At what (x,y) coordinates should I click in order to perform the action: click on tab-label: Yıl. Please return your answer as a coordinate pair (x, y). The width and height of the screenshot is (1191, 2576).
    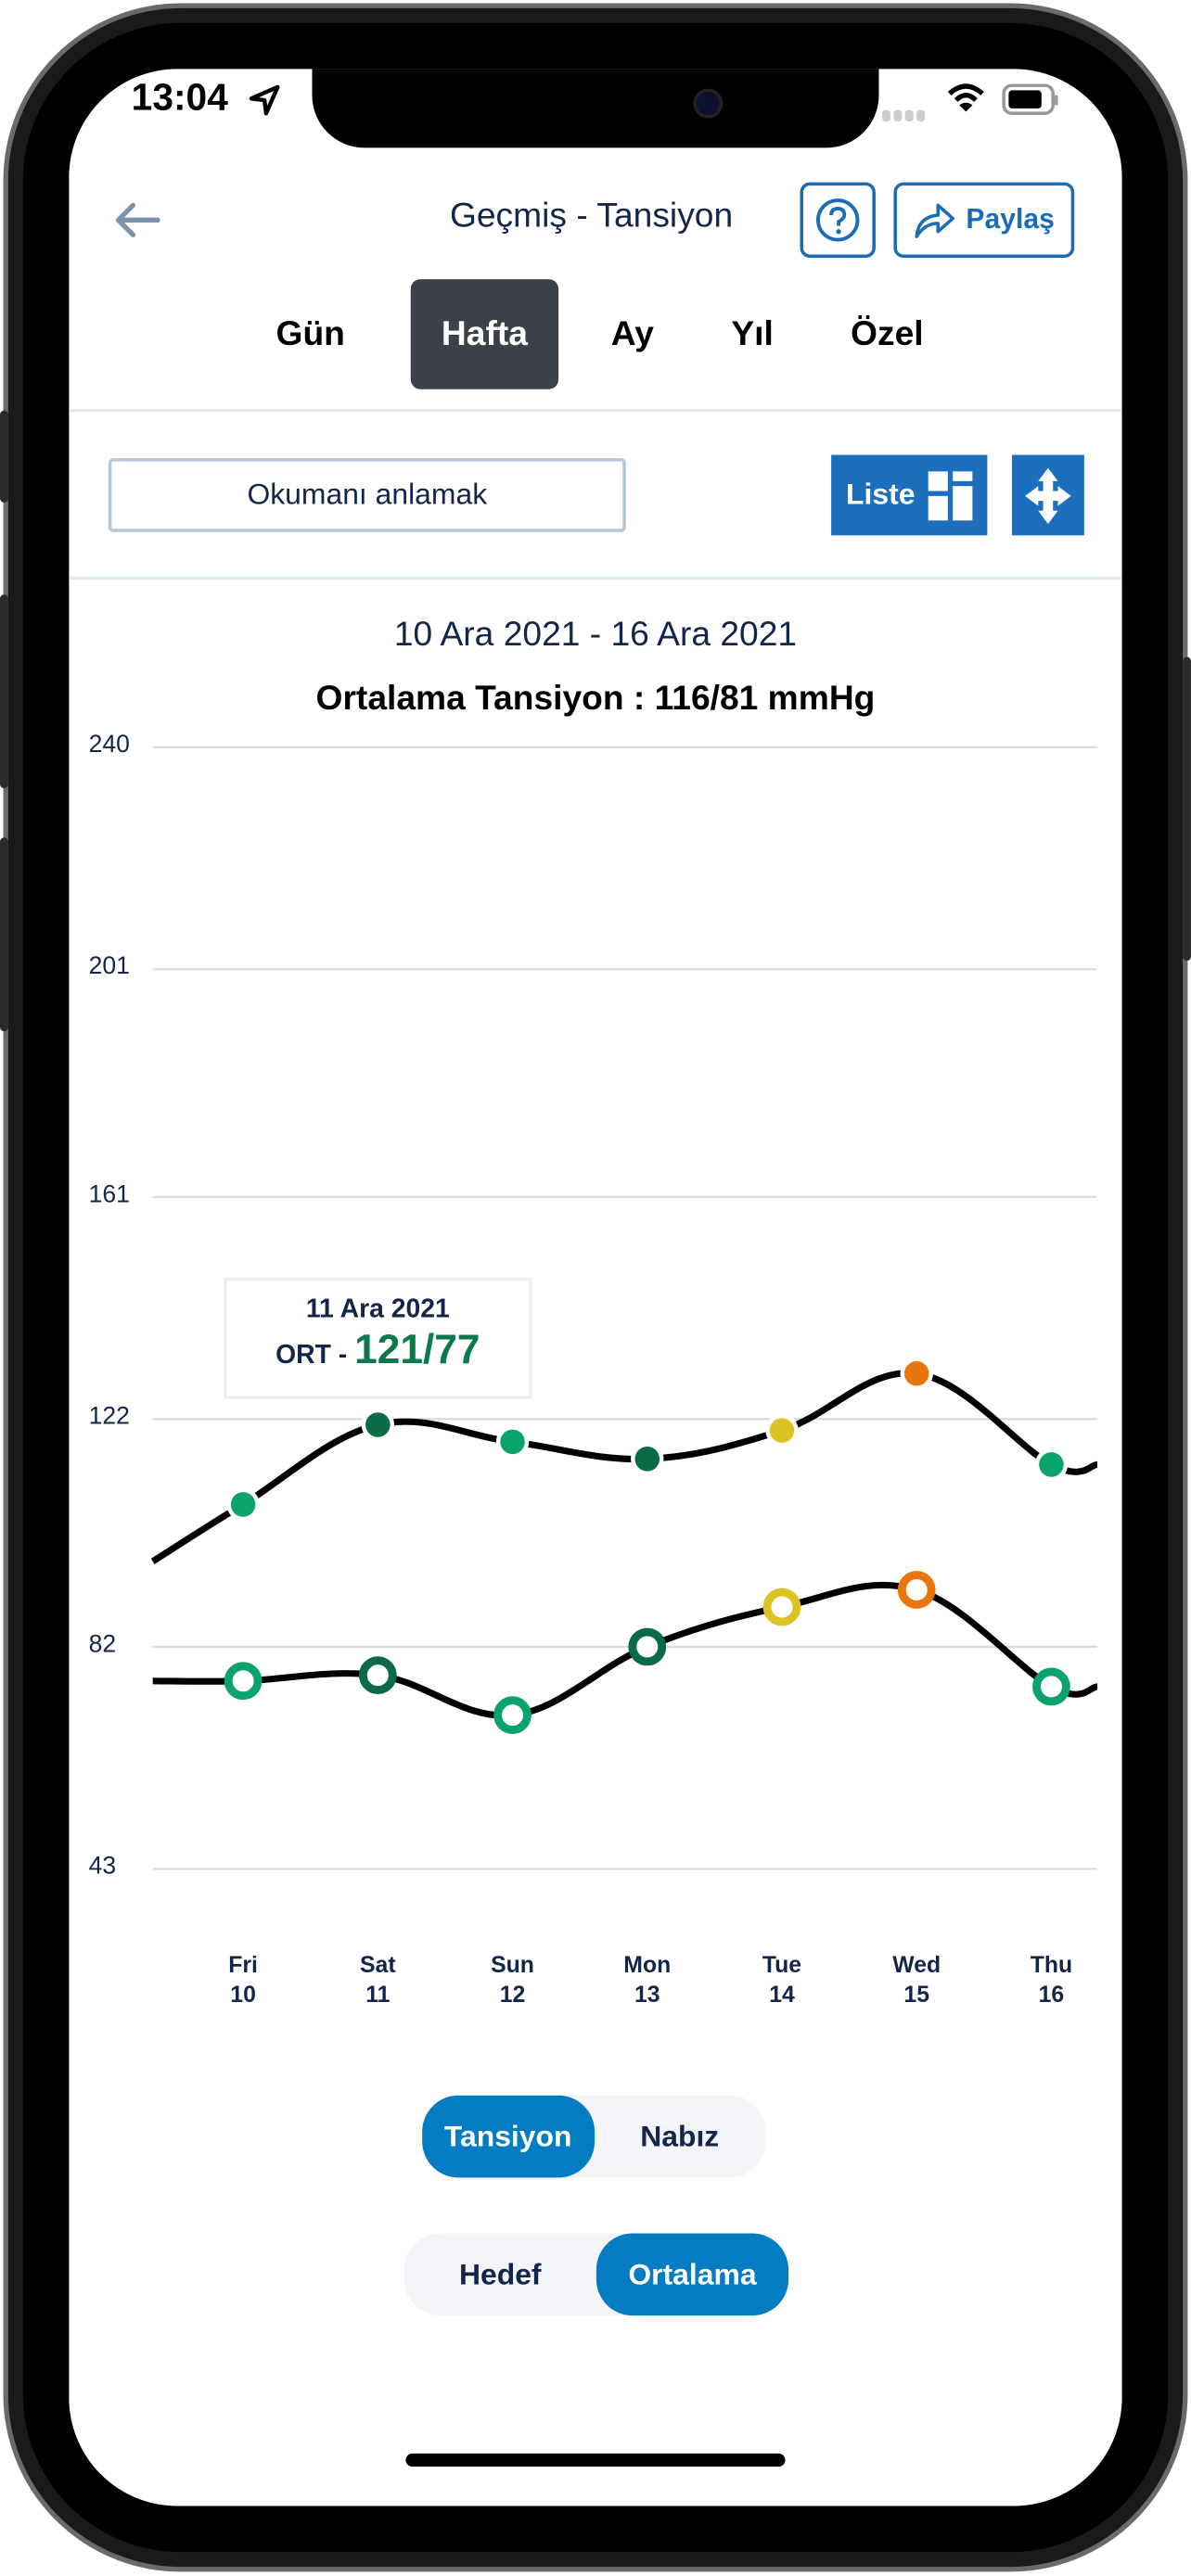
    Looking at the image, I should click on (752, 333).